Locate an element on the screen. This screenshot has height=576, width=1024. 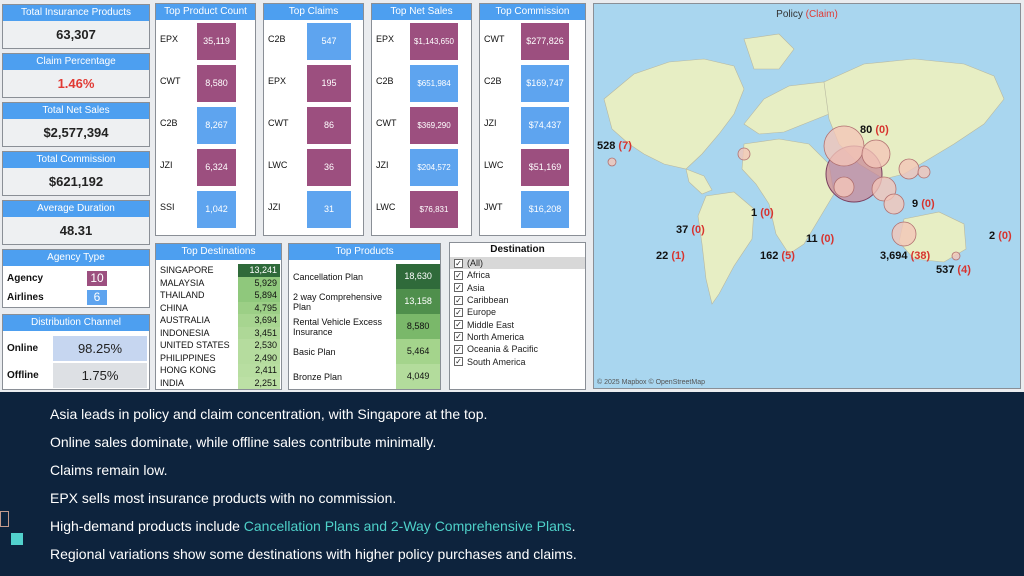
filter-option-all: ✓ (All) is located at coordinates (517, 263).